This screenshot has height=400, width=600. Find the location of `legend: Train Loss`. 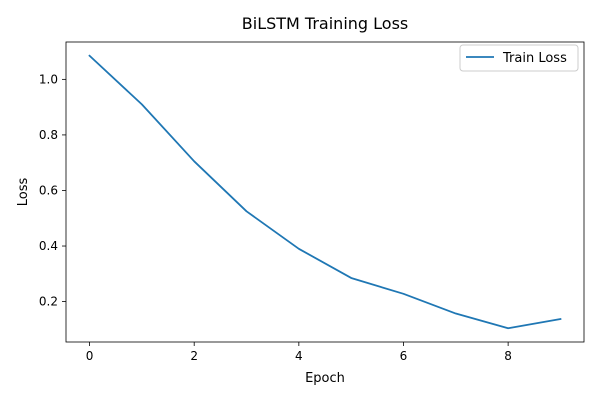

legend: Train Loss is located at coordinates (519, 58).